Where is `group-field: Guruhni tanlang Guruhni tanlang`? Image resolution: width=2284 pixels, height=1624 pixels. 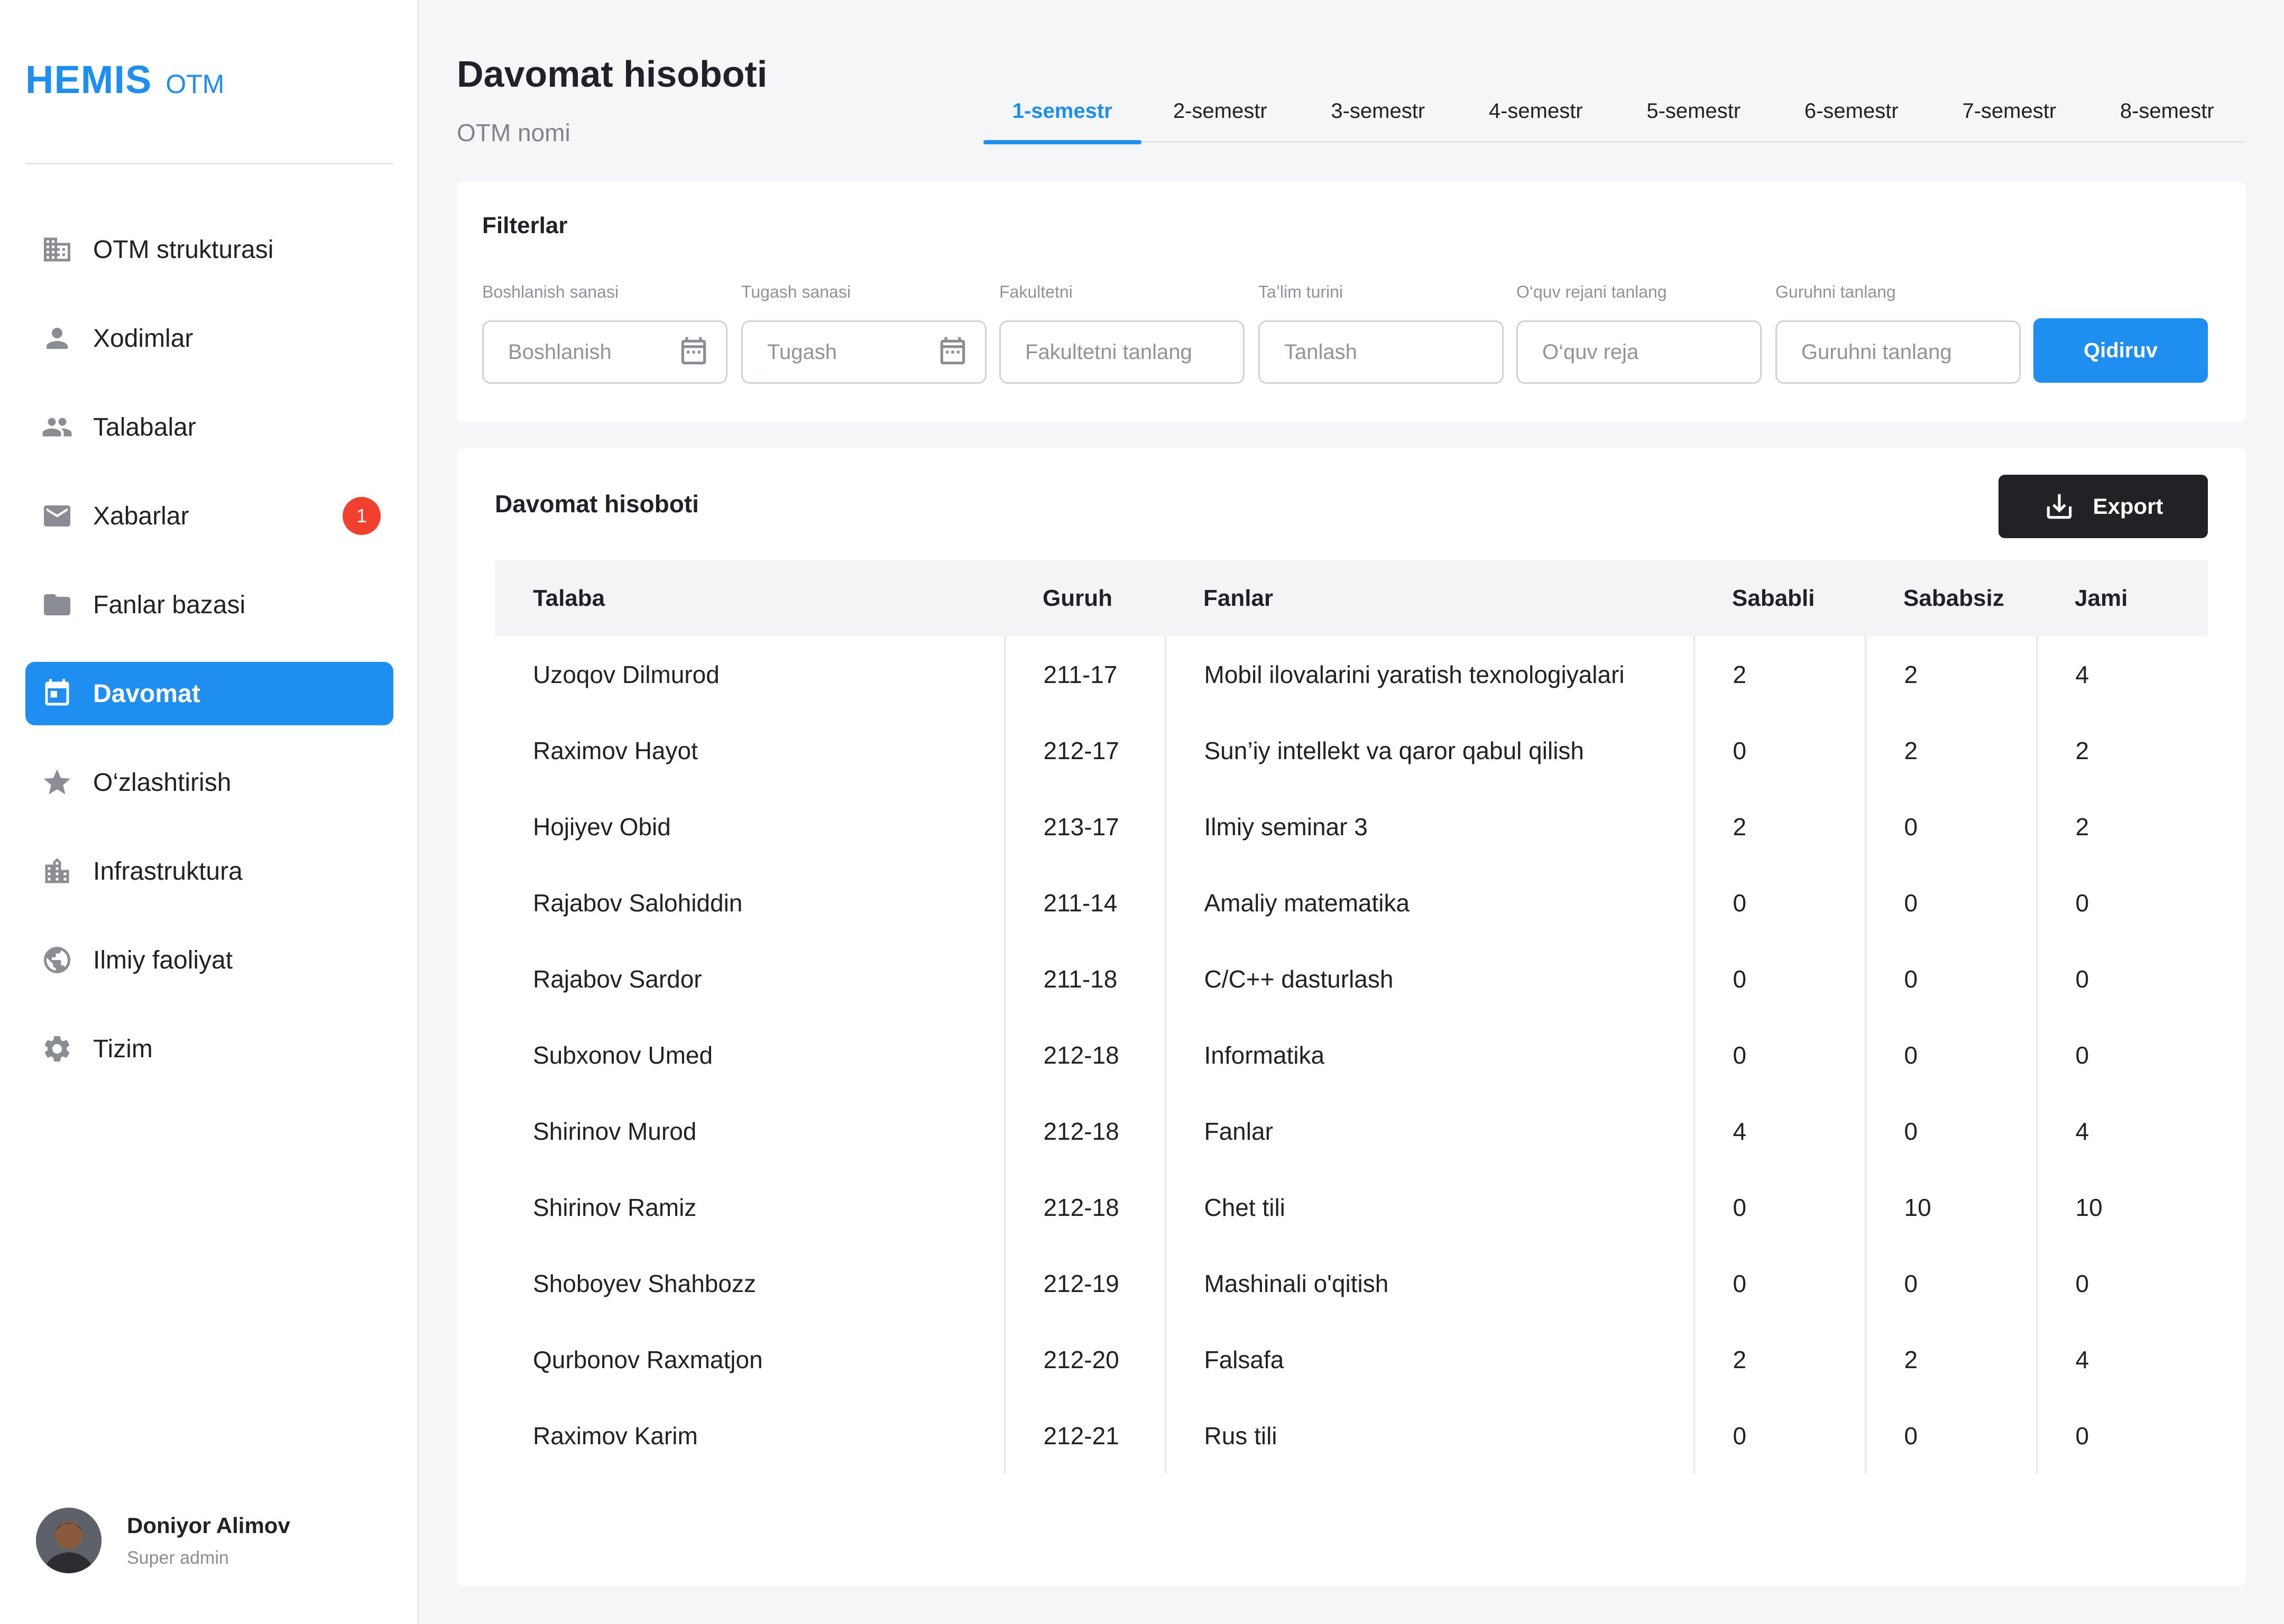 group-field: Guruhni tanlang Guruhni tanlang is located at coordinates (1898, 333).